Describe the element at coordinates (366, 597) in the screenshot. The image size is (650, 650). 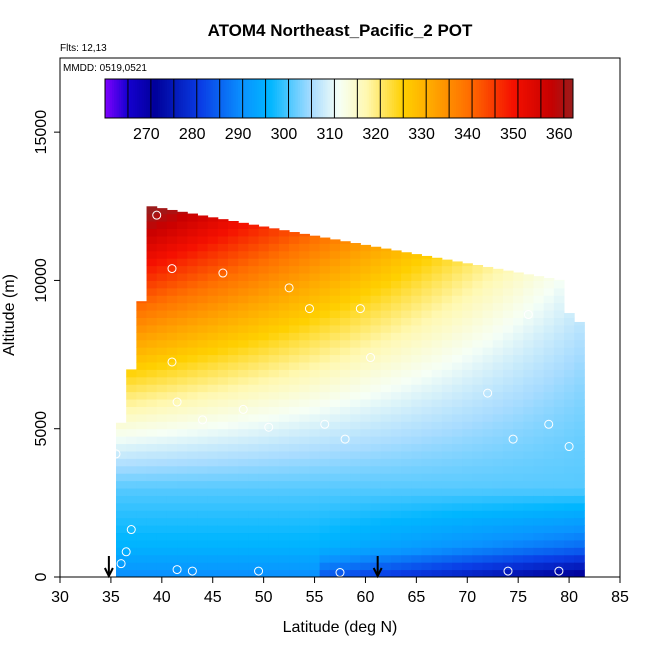
I see `x-tick-label: 60` at that location.